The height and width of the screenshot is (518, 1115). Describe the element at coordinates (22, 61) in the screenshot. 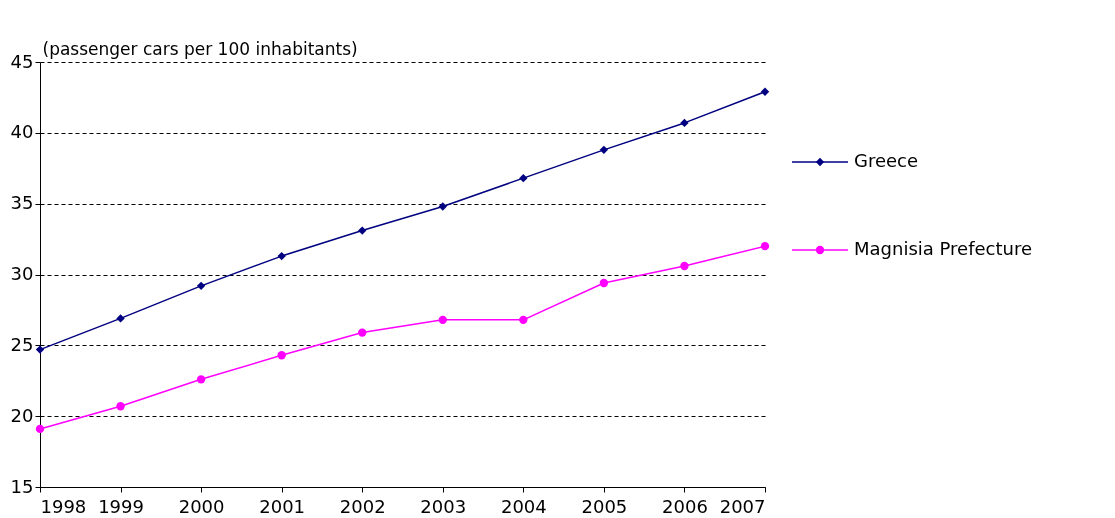

I see `y-tick-label: 45` at that location.